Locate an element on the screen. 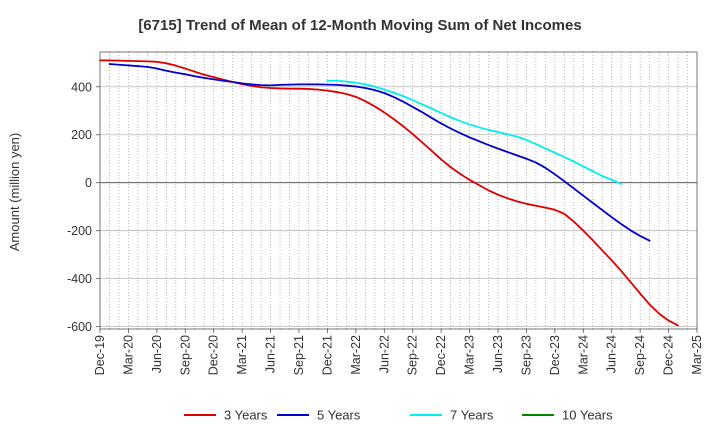  x-tick-label: Dec-21 is located at coordinates (327, 355).